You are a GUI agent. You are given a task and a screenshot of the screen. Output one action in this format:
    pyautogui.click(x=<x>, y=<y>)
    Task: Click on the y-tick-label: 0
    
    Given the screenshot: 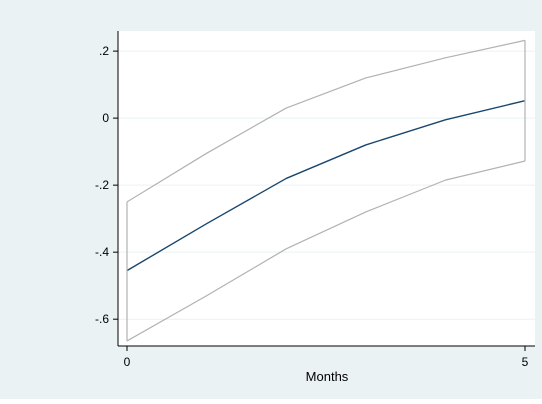 What is the action you would take?
    pyautogui.click(x=105, y=118)
    